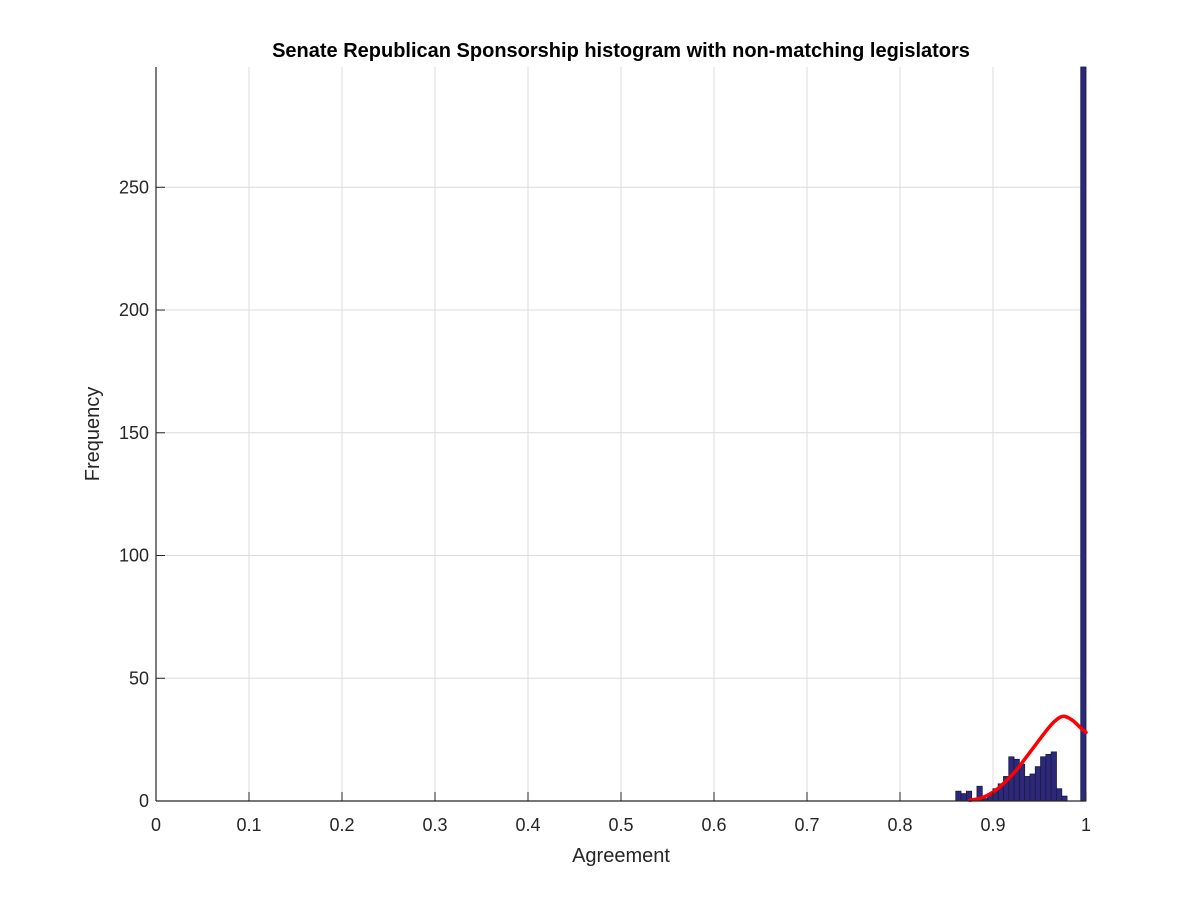  What do you see at coordinates (139, 678) in the screenshot?
I see `y-tick-label: 50` at bounding box center [139, 678].